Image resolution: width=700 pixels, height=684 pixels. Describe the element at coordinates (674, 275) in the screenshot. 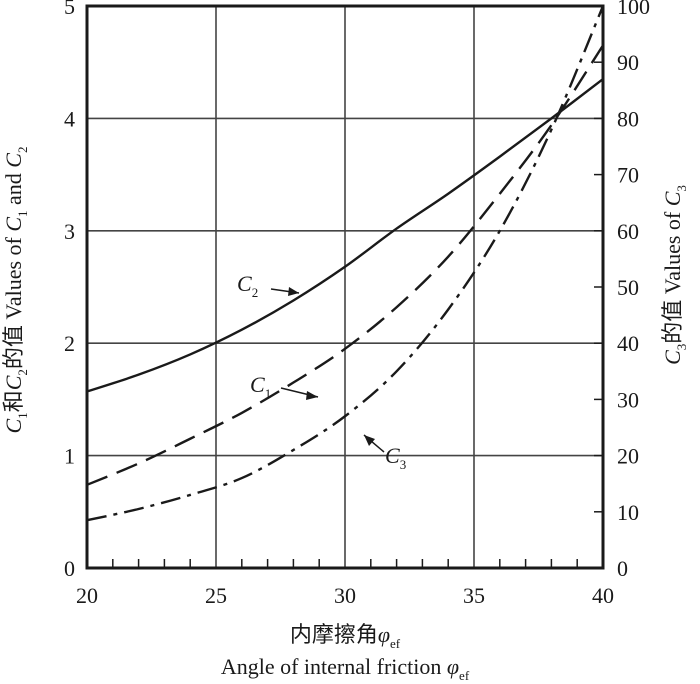

I see `y-axis-title-right: C3的值 Values of C3` at that location.